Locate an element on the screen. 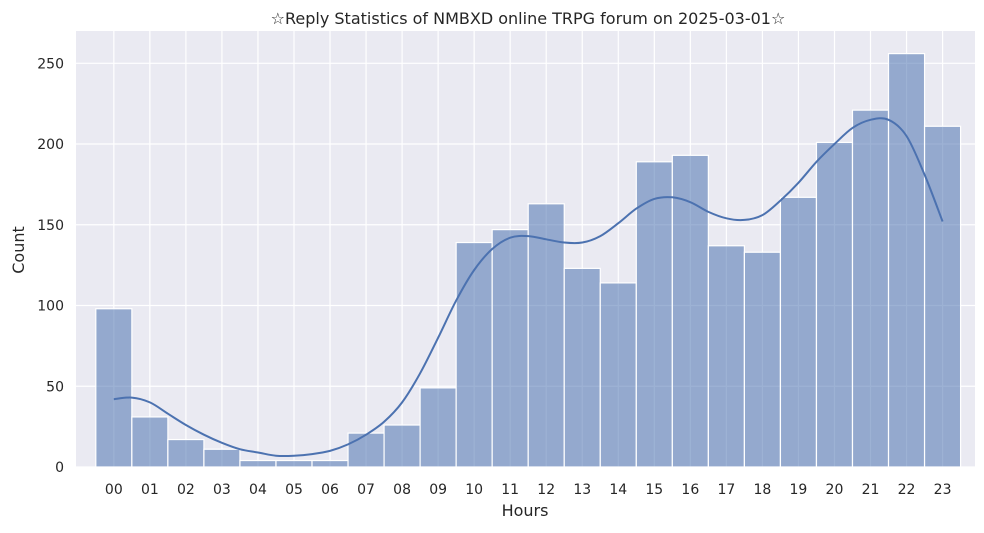 The image size is (984, 533). x-tick-label: 01 is located at coordinates (150, 490).